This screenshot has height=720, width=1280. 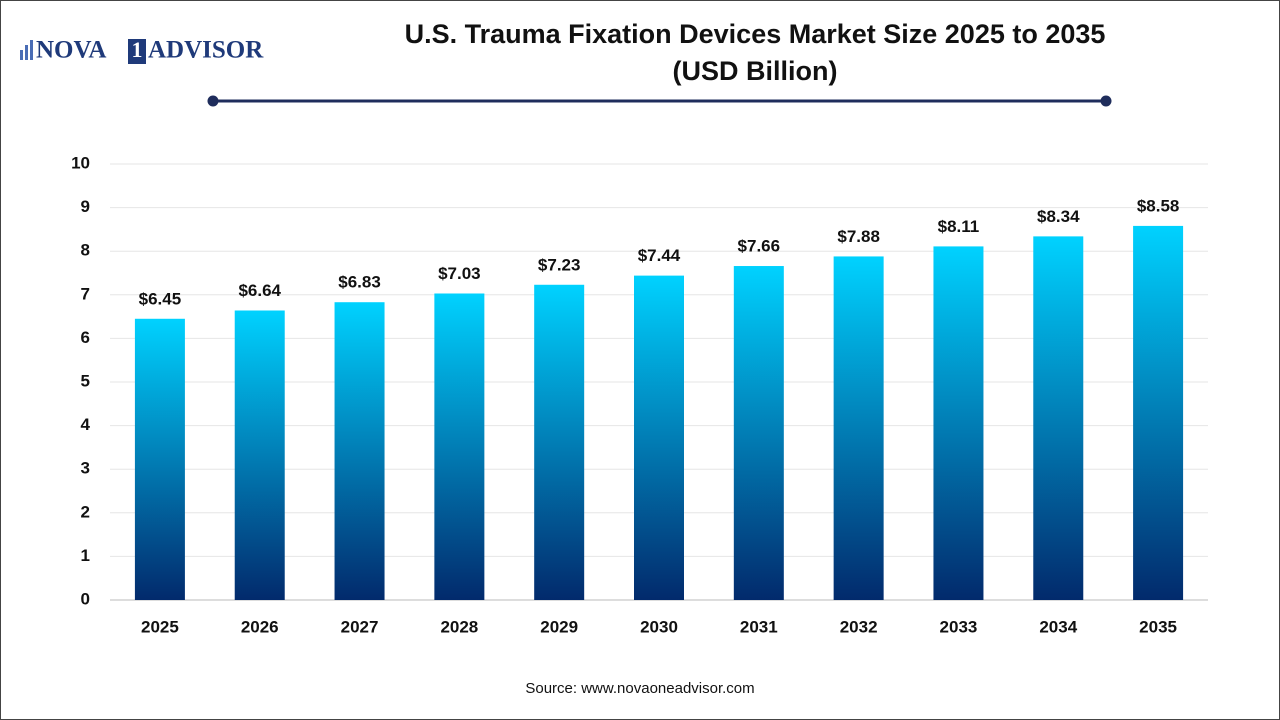 I want to click on y-tick-label: 0, so click(x=85, y=598).